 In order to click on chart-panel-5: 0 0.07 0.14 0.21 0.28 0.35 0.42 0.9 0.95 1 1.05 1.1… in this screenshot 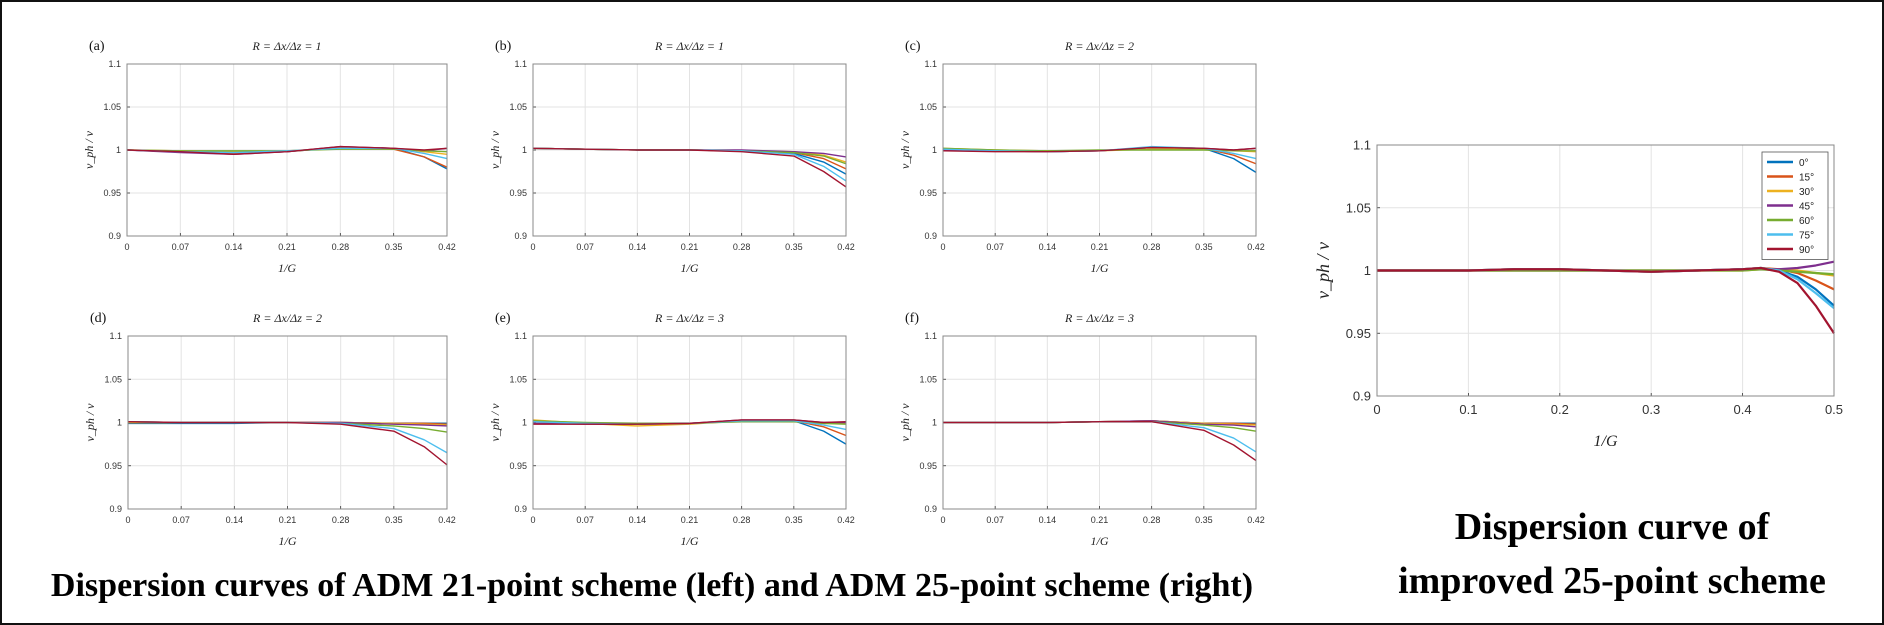, I will do `click(671, 429)`.